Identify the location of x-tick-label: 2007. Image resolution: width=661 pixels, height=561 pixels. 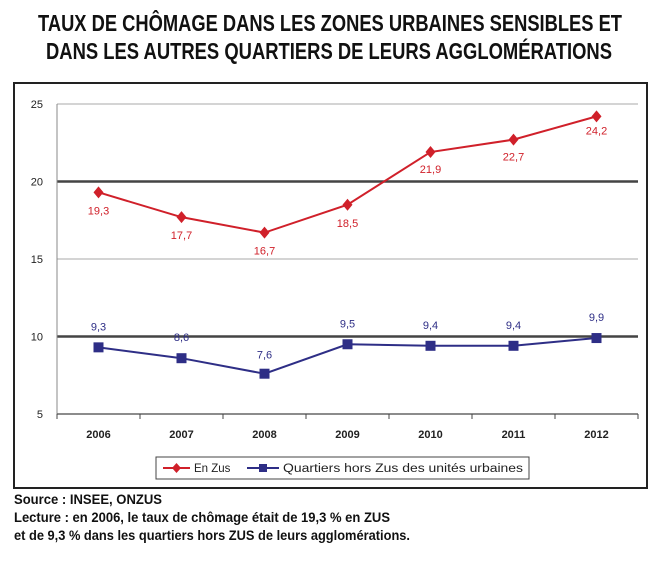
(181, 435).